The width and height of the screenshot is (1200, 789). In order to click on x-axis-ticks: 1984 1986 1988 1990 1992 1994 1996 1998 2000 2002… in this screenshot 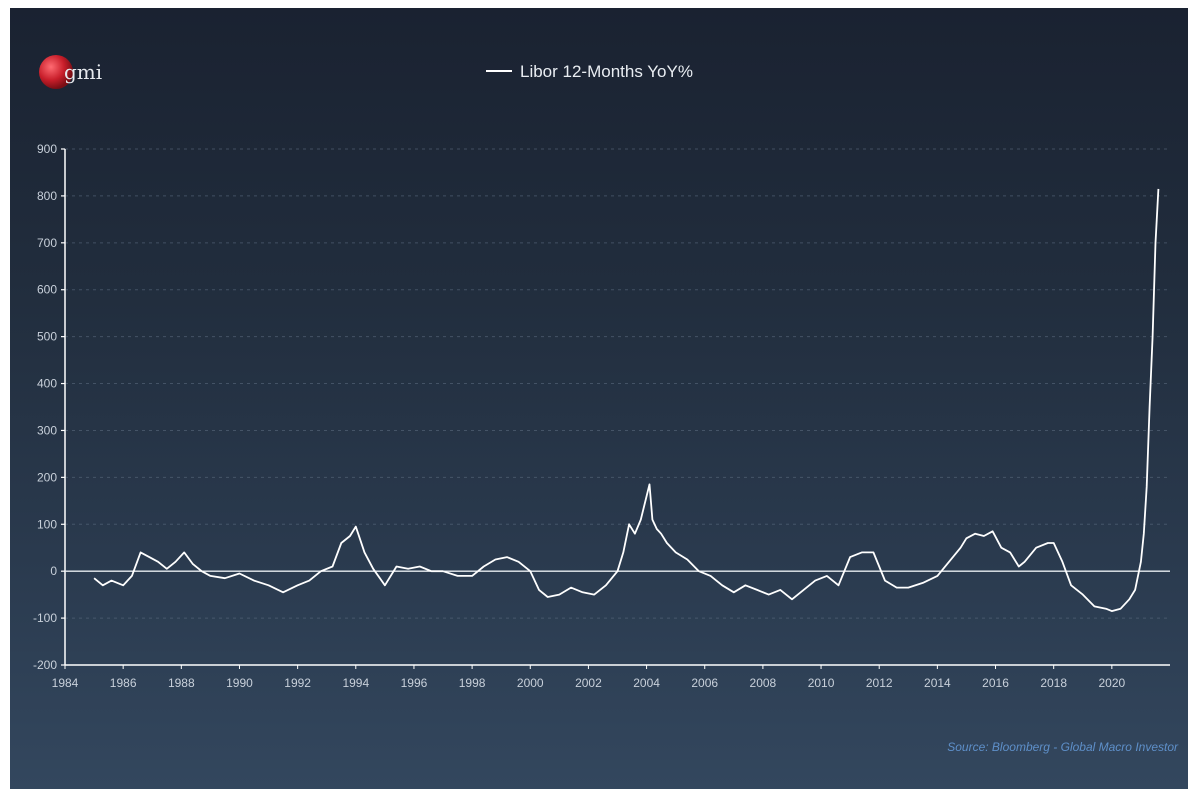, I will do `click(589, 677)`.